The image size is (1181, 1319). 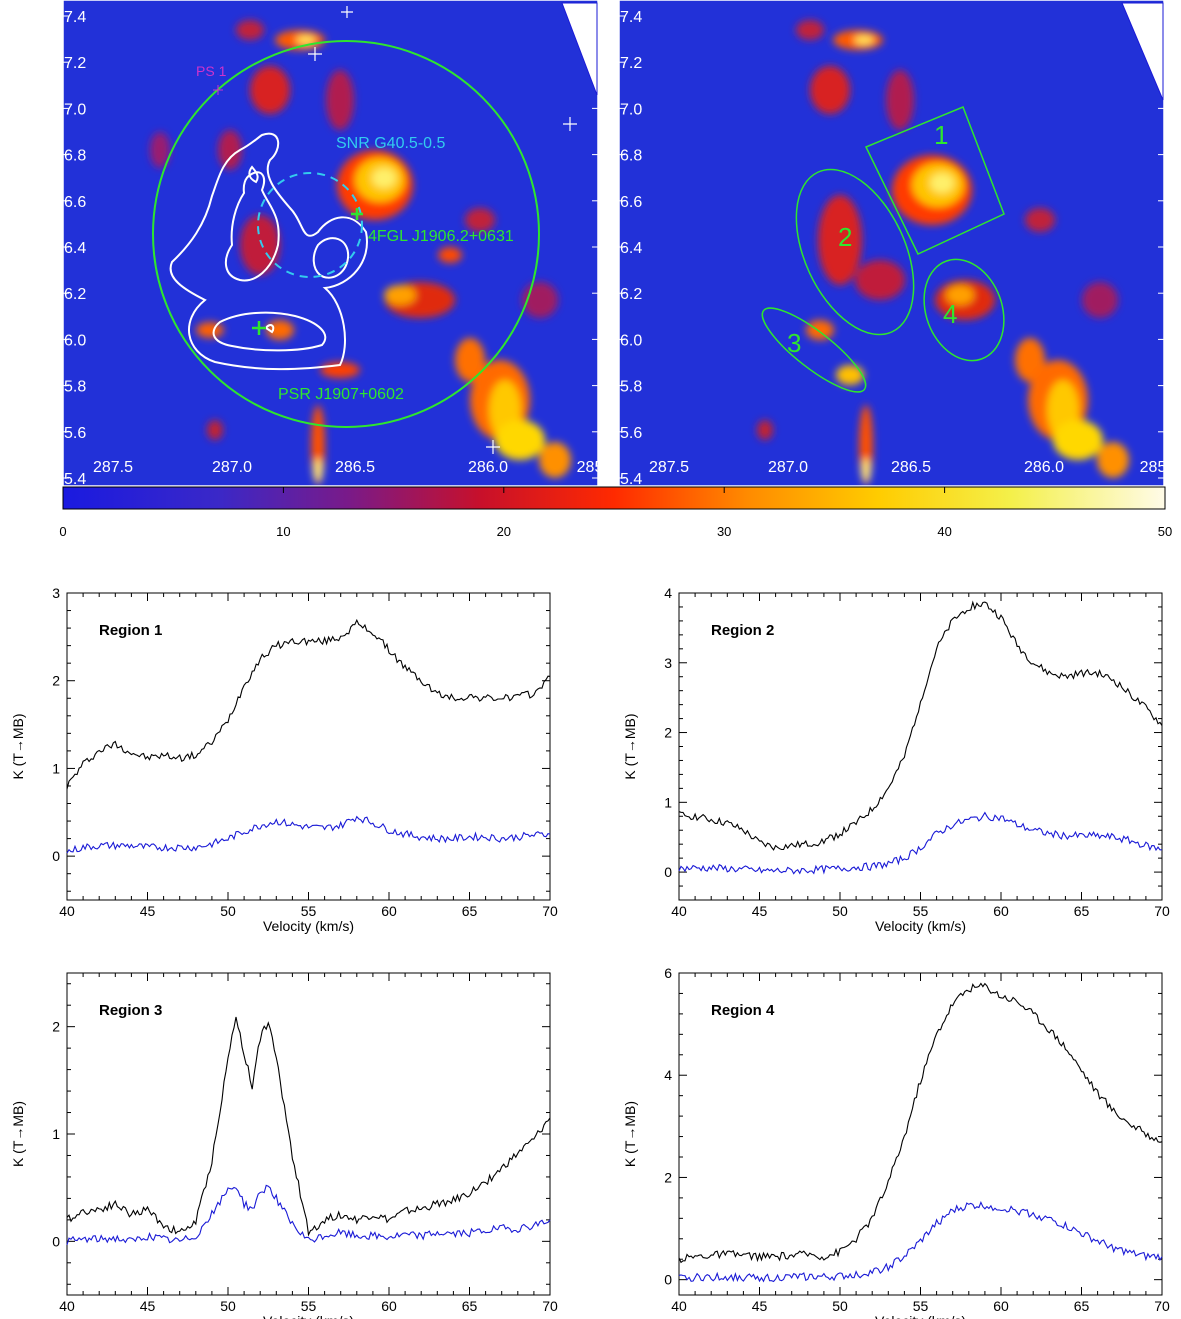 What do you see at coordinates (742, 630) in the screenshot?
I see `panel-title: Region 2` at bounding box center [742, 630].